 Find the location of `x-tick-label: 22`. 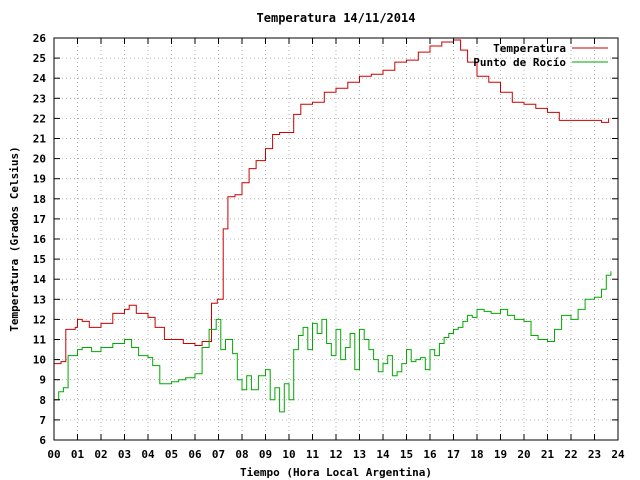

x-tick-label: 22 is located at coordinates (570, 454).